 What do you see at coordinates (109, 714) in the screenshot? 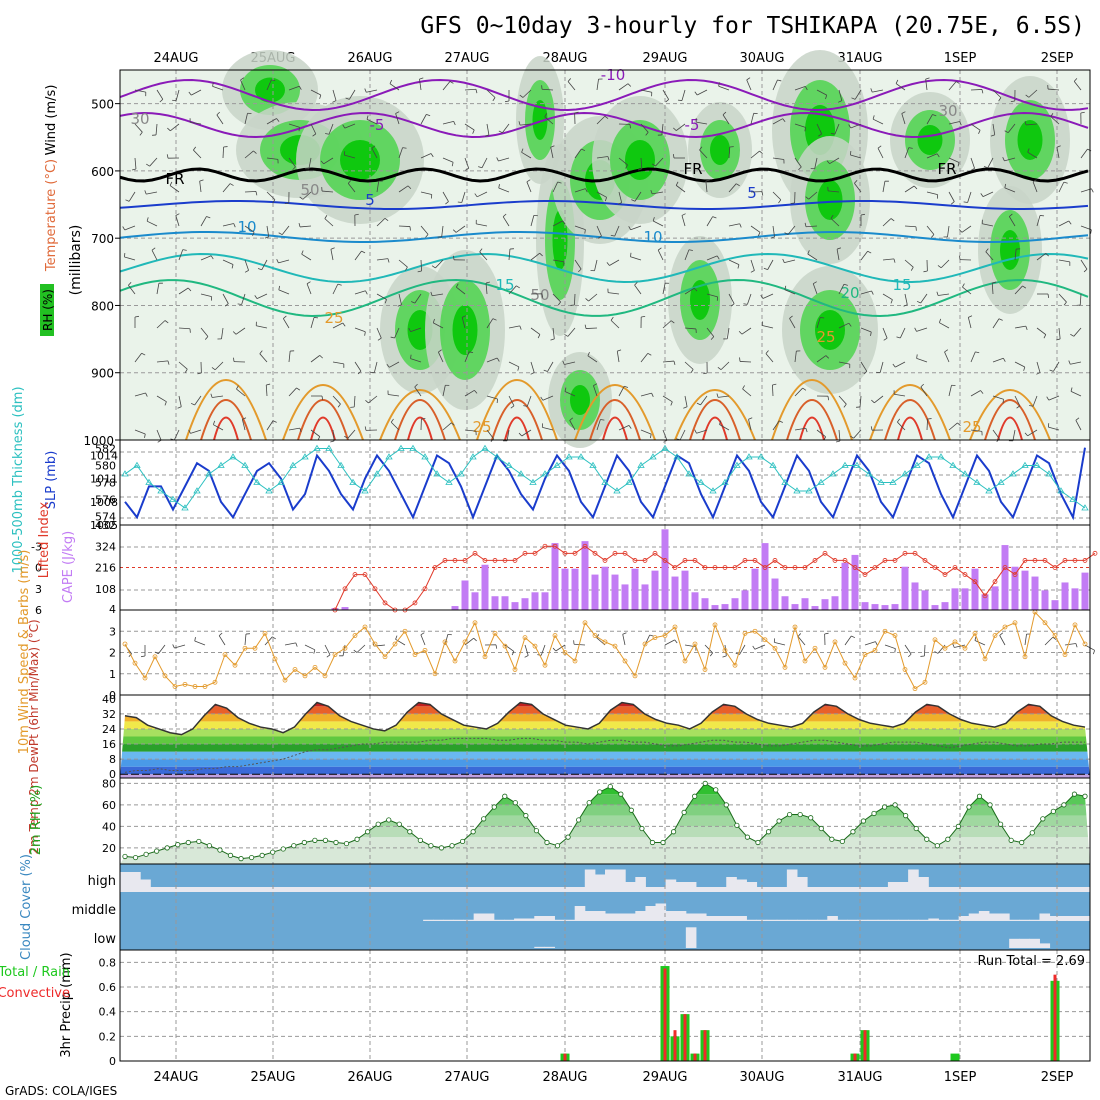
I see `y-tick-label: 32` at bounding box center [109, 714].